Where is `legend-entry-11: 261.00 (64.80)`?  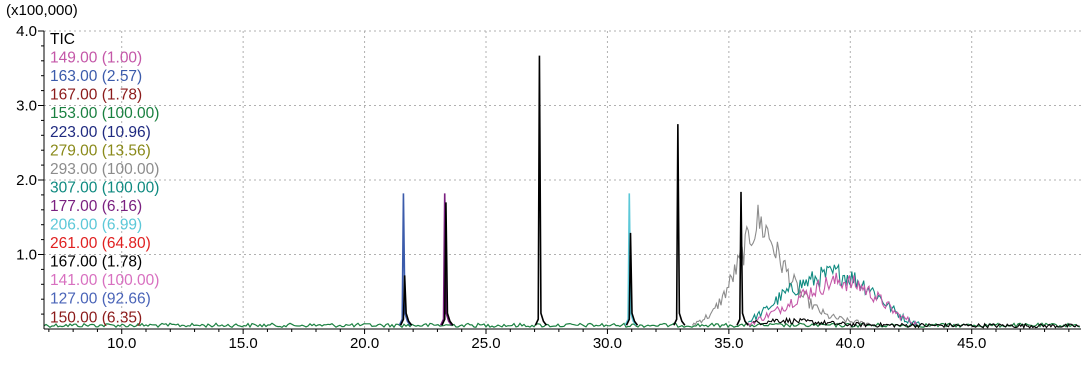 legend-entry-11: 261.00 (64.80) is located at coordinates (100, 243).